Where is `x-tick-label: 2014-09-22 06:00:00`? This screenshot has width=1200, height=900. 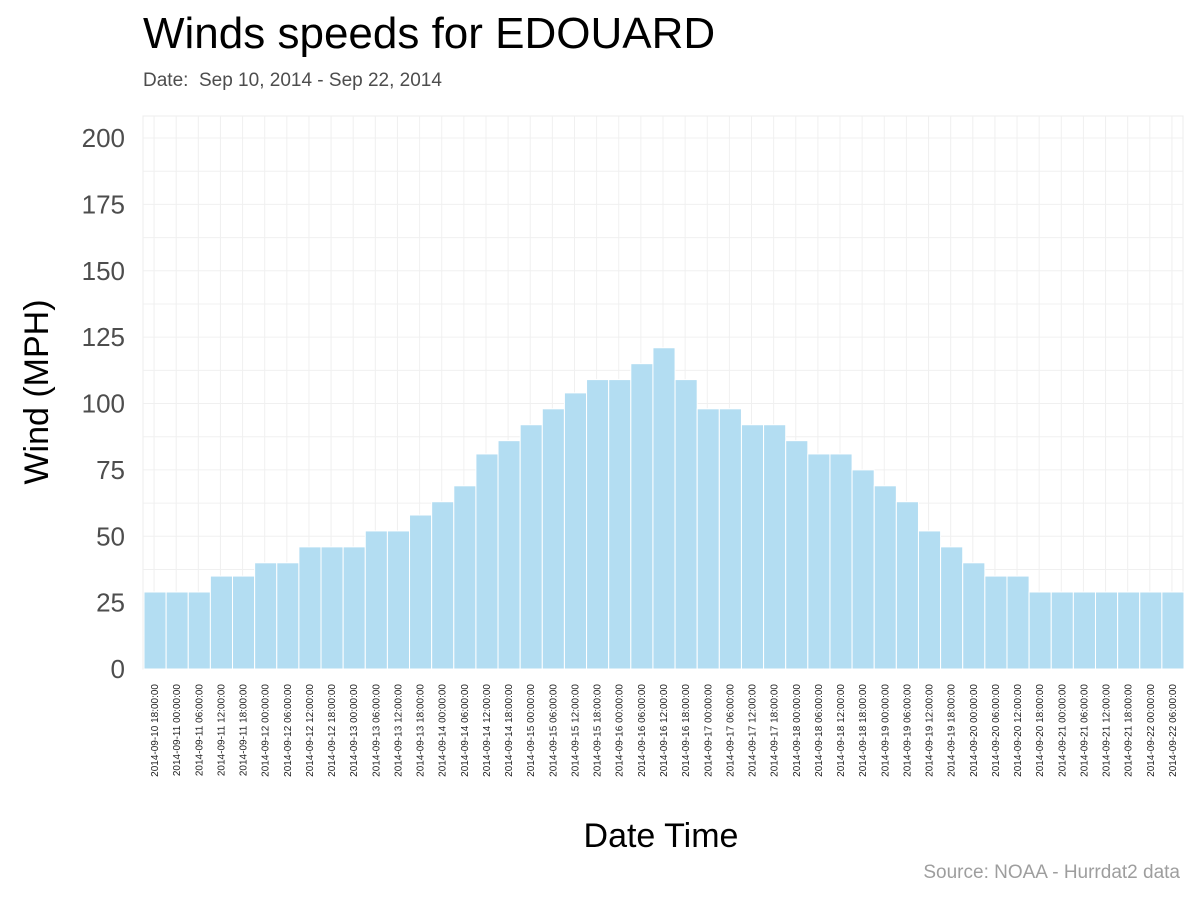
x-tick-label: 2014-09-22 06:00:00 is located at coordinates (1173, 730).